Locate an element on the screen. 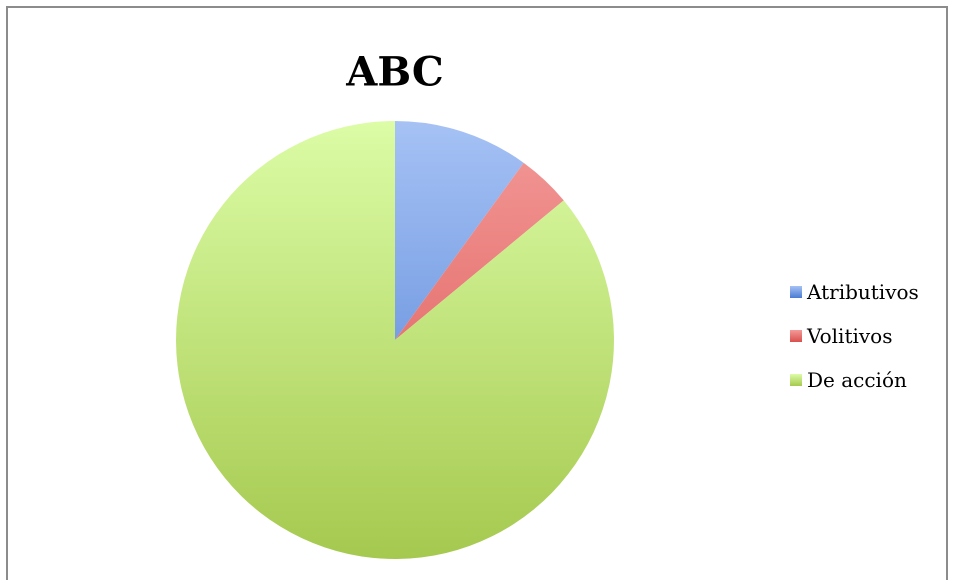 The height and width of the screenshot is (580, 956). pie-slice-volitivos is located at coordinates (479, 251).